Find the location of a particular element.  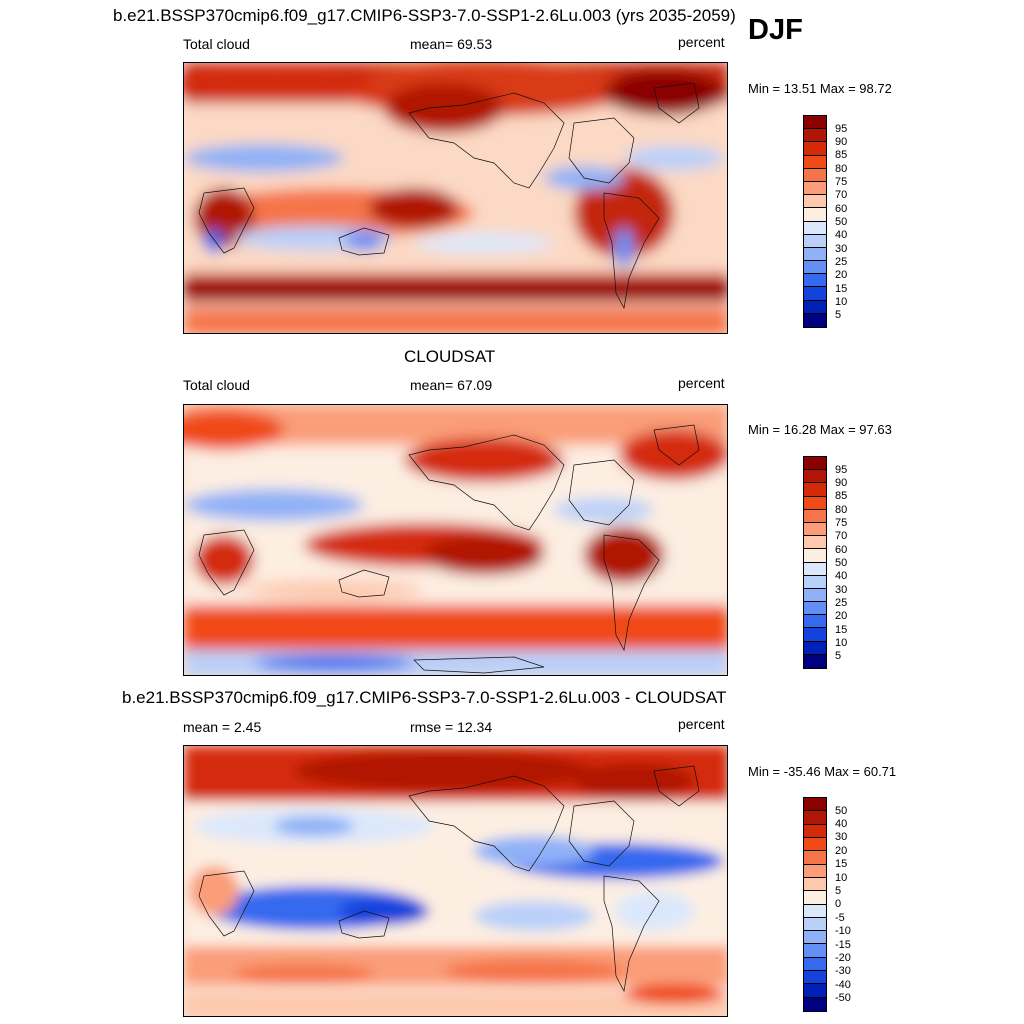

panel-3-minmax: Min = -35.46 Max = 60.71 is located at coordinates (822, 771).